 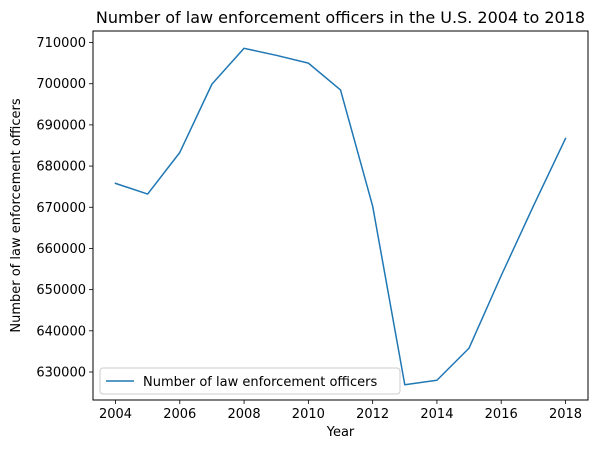 What do you see at coordinates (244, 414) in the screenshot?
I see `x-tick-label: 2008` at bounding box center [244, 414].